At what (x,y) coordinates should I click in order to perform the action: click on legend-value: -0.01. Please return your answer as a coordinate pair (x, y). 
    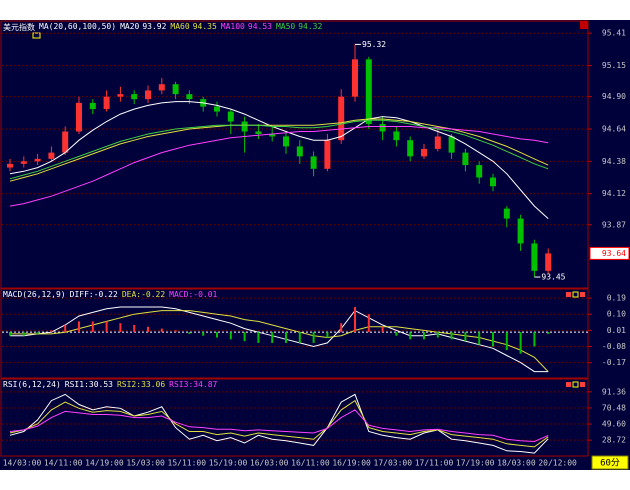
    Looking at the image, I should click on (205, 294).